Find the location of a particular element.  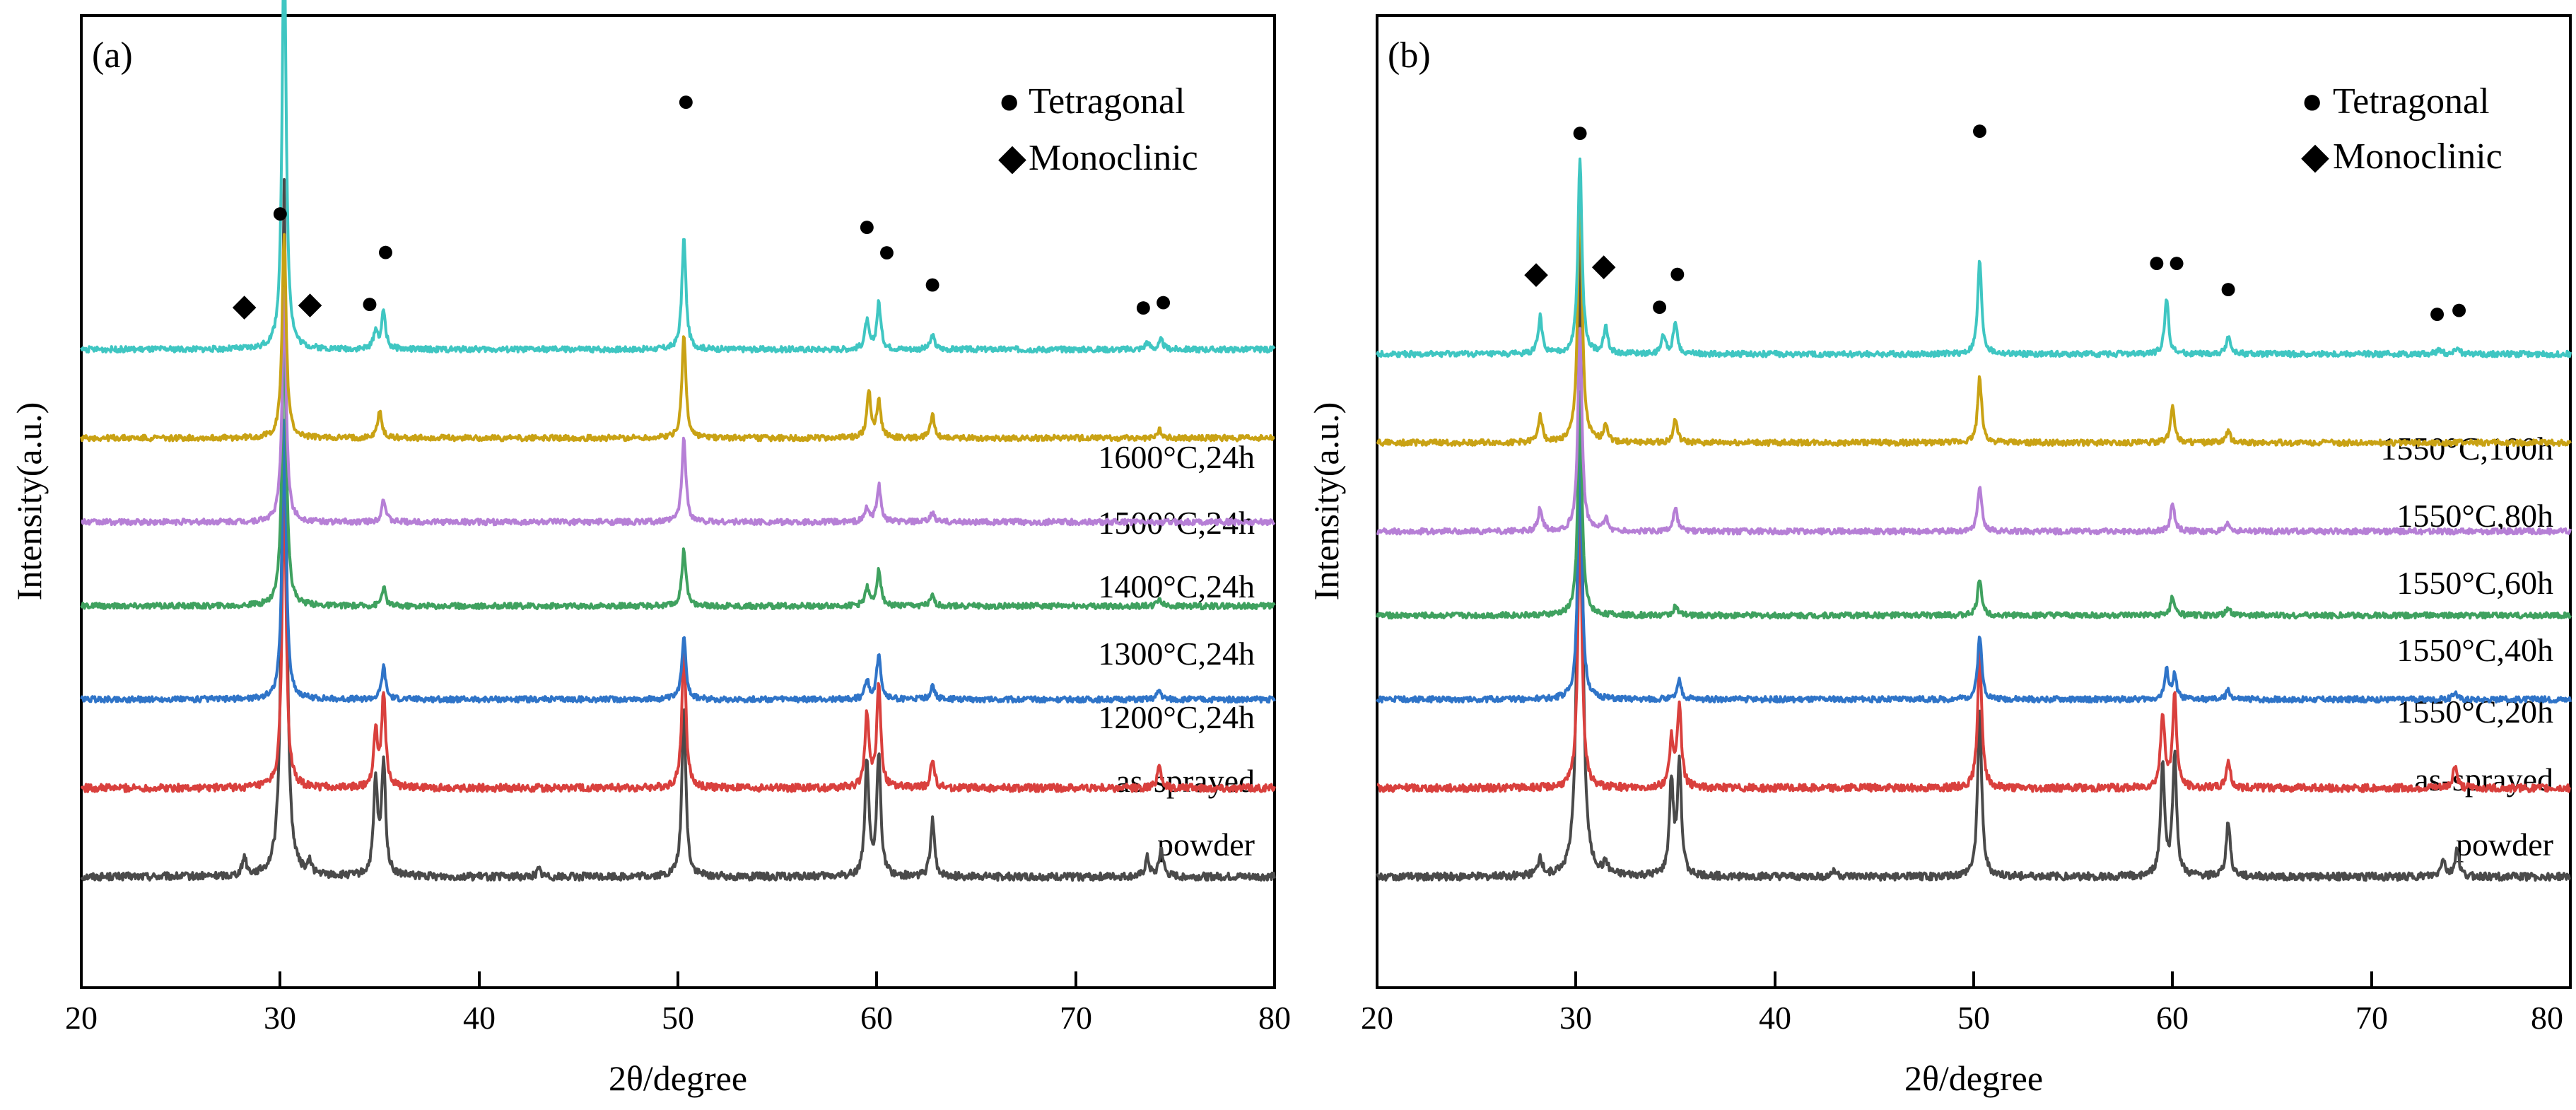

panel-a-y-axis-title: Intensity(a.u.) is located at coordinates (29, 501).